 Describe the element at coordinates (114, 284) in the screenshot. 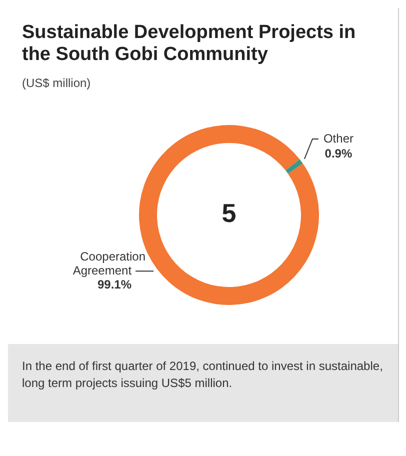

I see `data-label: 99.1%` at that location.